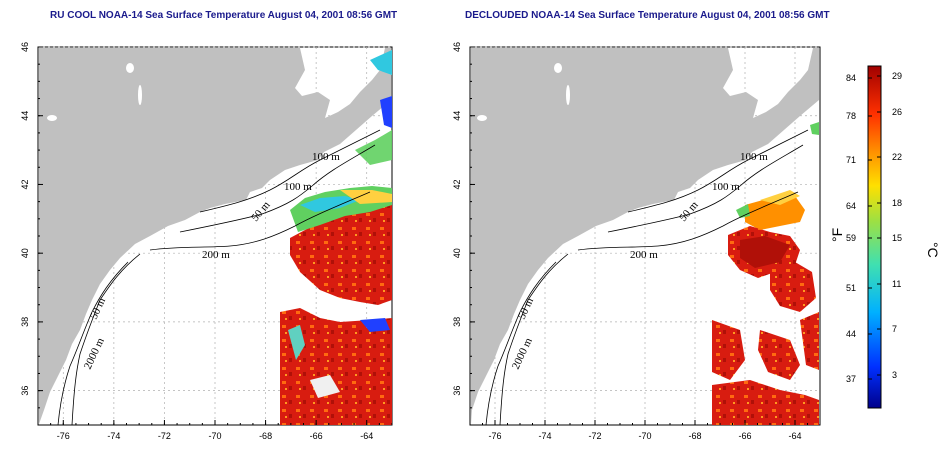 This screenshot has width=950, height=475. I want to click on fahrenheit-tick-label: 64, so click(851, 206).